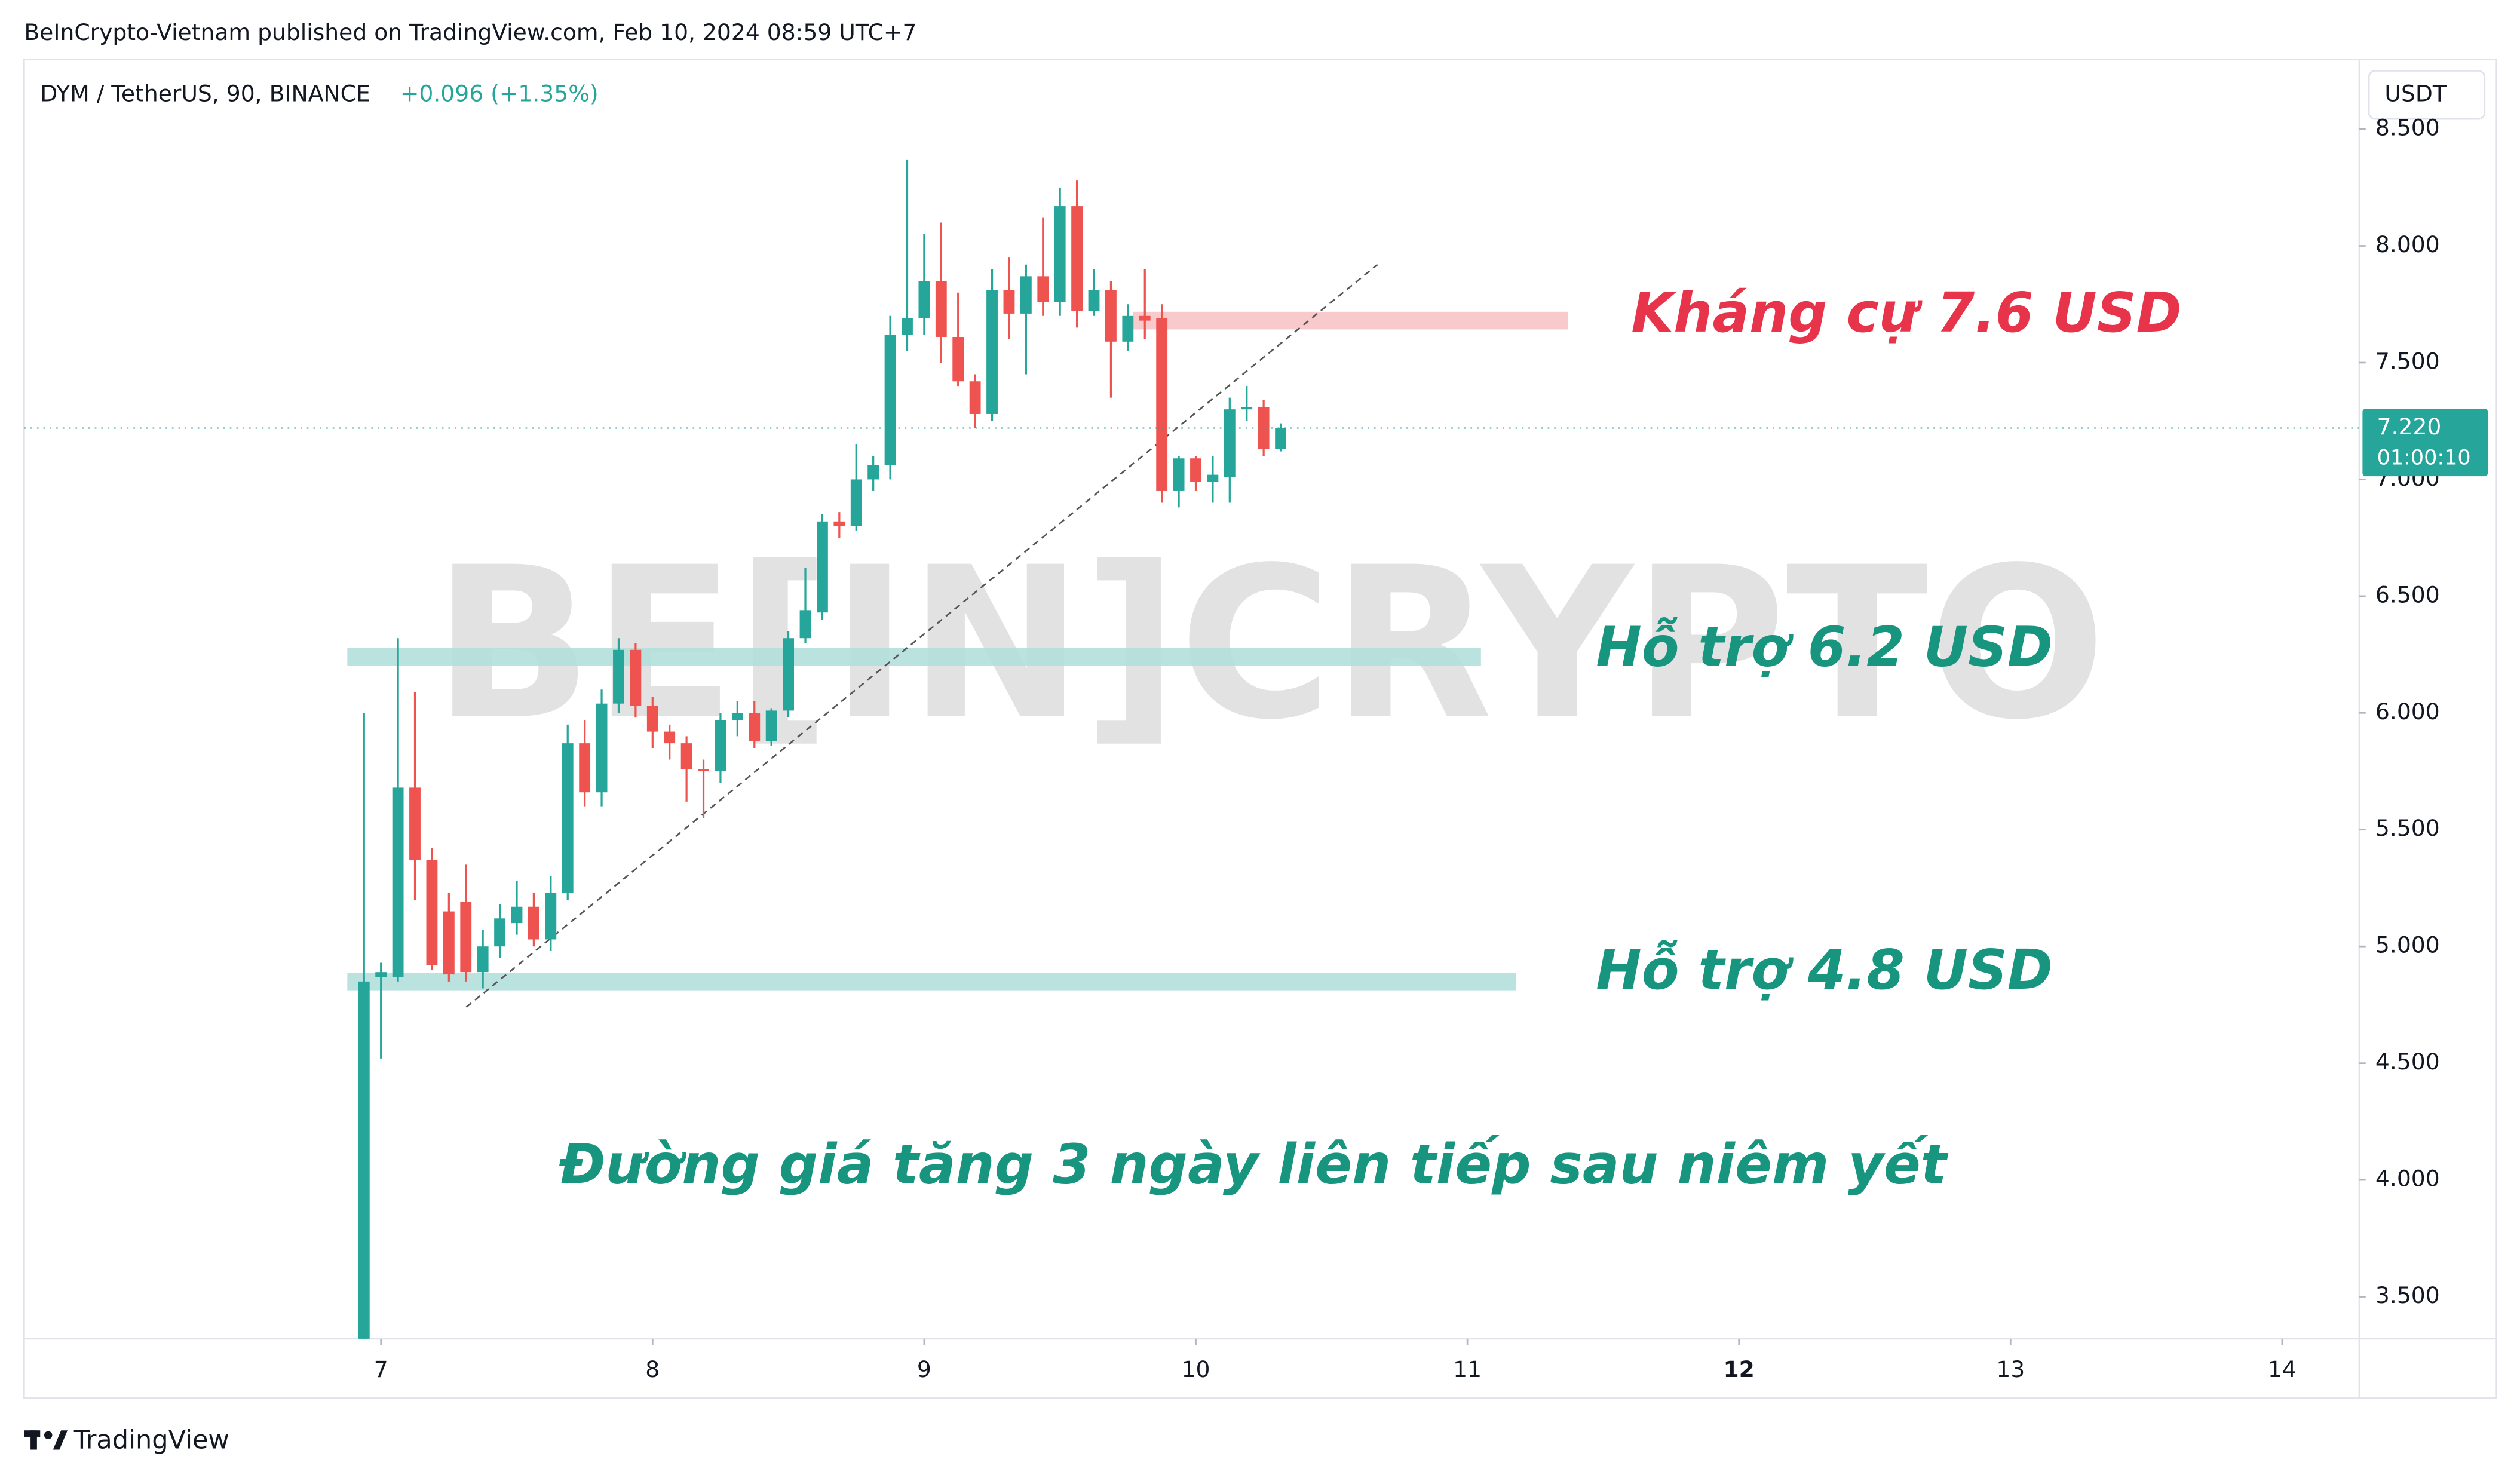  What do you see at coordinates (2408, 1061) in the screenshot?
I see `y-tick-label: 4.500` at bounding box center [2408, 1061].